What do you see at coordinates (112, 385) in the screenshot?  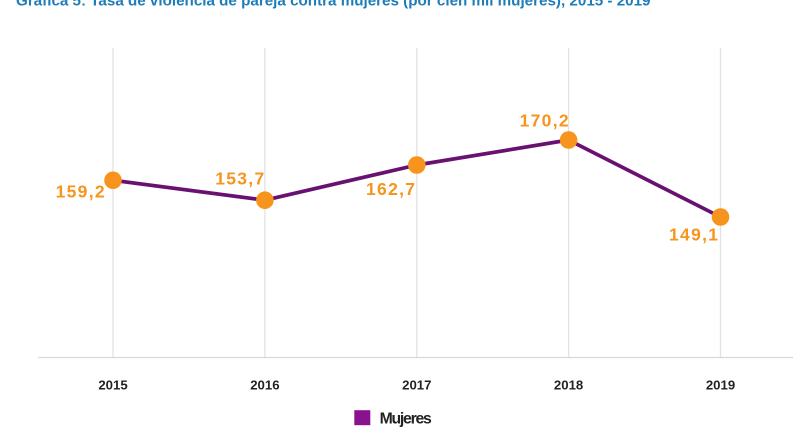 I see `svg-text: 2015` at bounding box center [112, 385].